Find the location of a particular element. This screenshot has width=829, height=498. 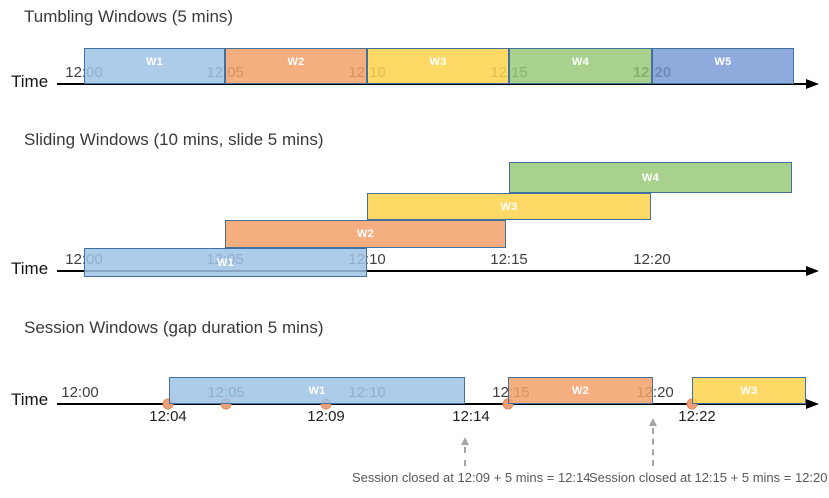

sliding-section-title: Sliding Windows (10 mins, slide 5 mins) is located at coordinates (174, 139).